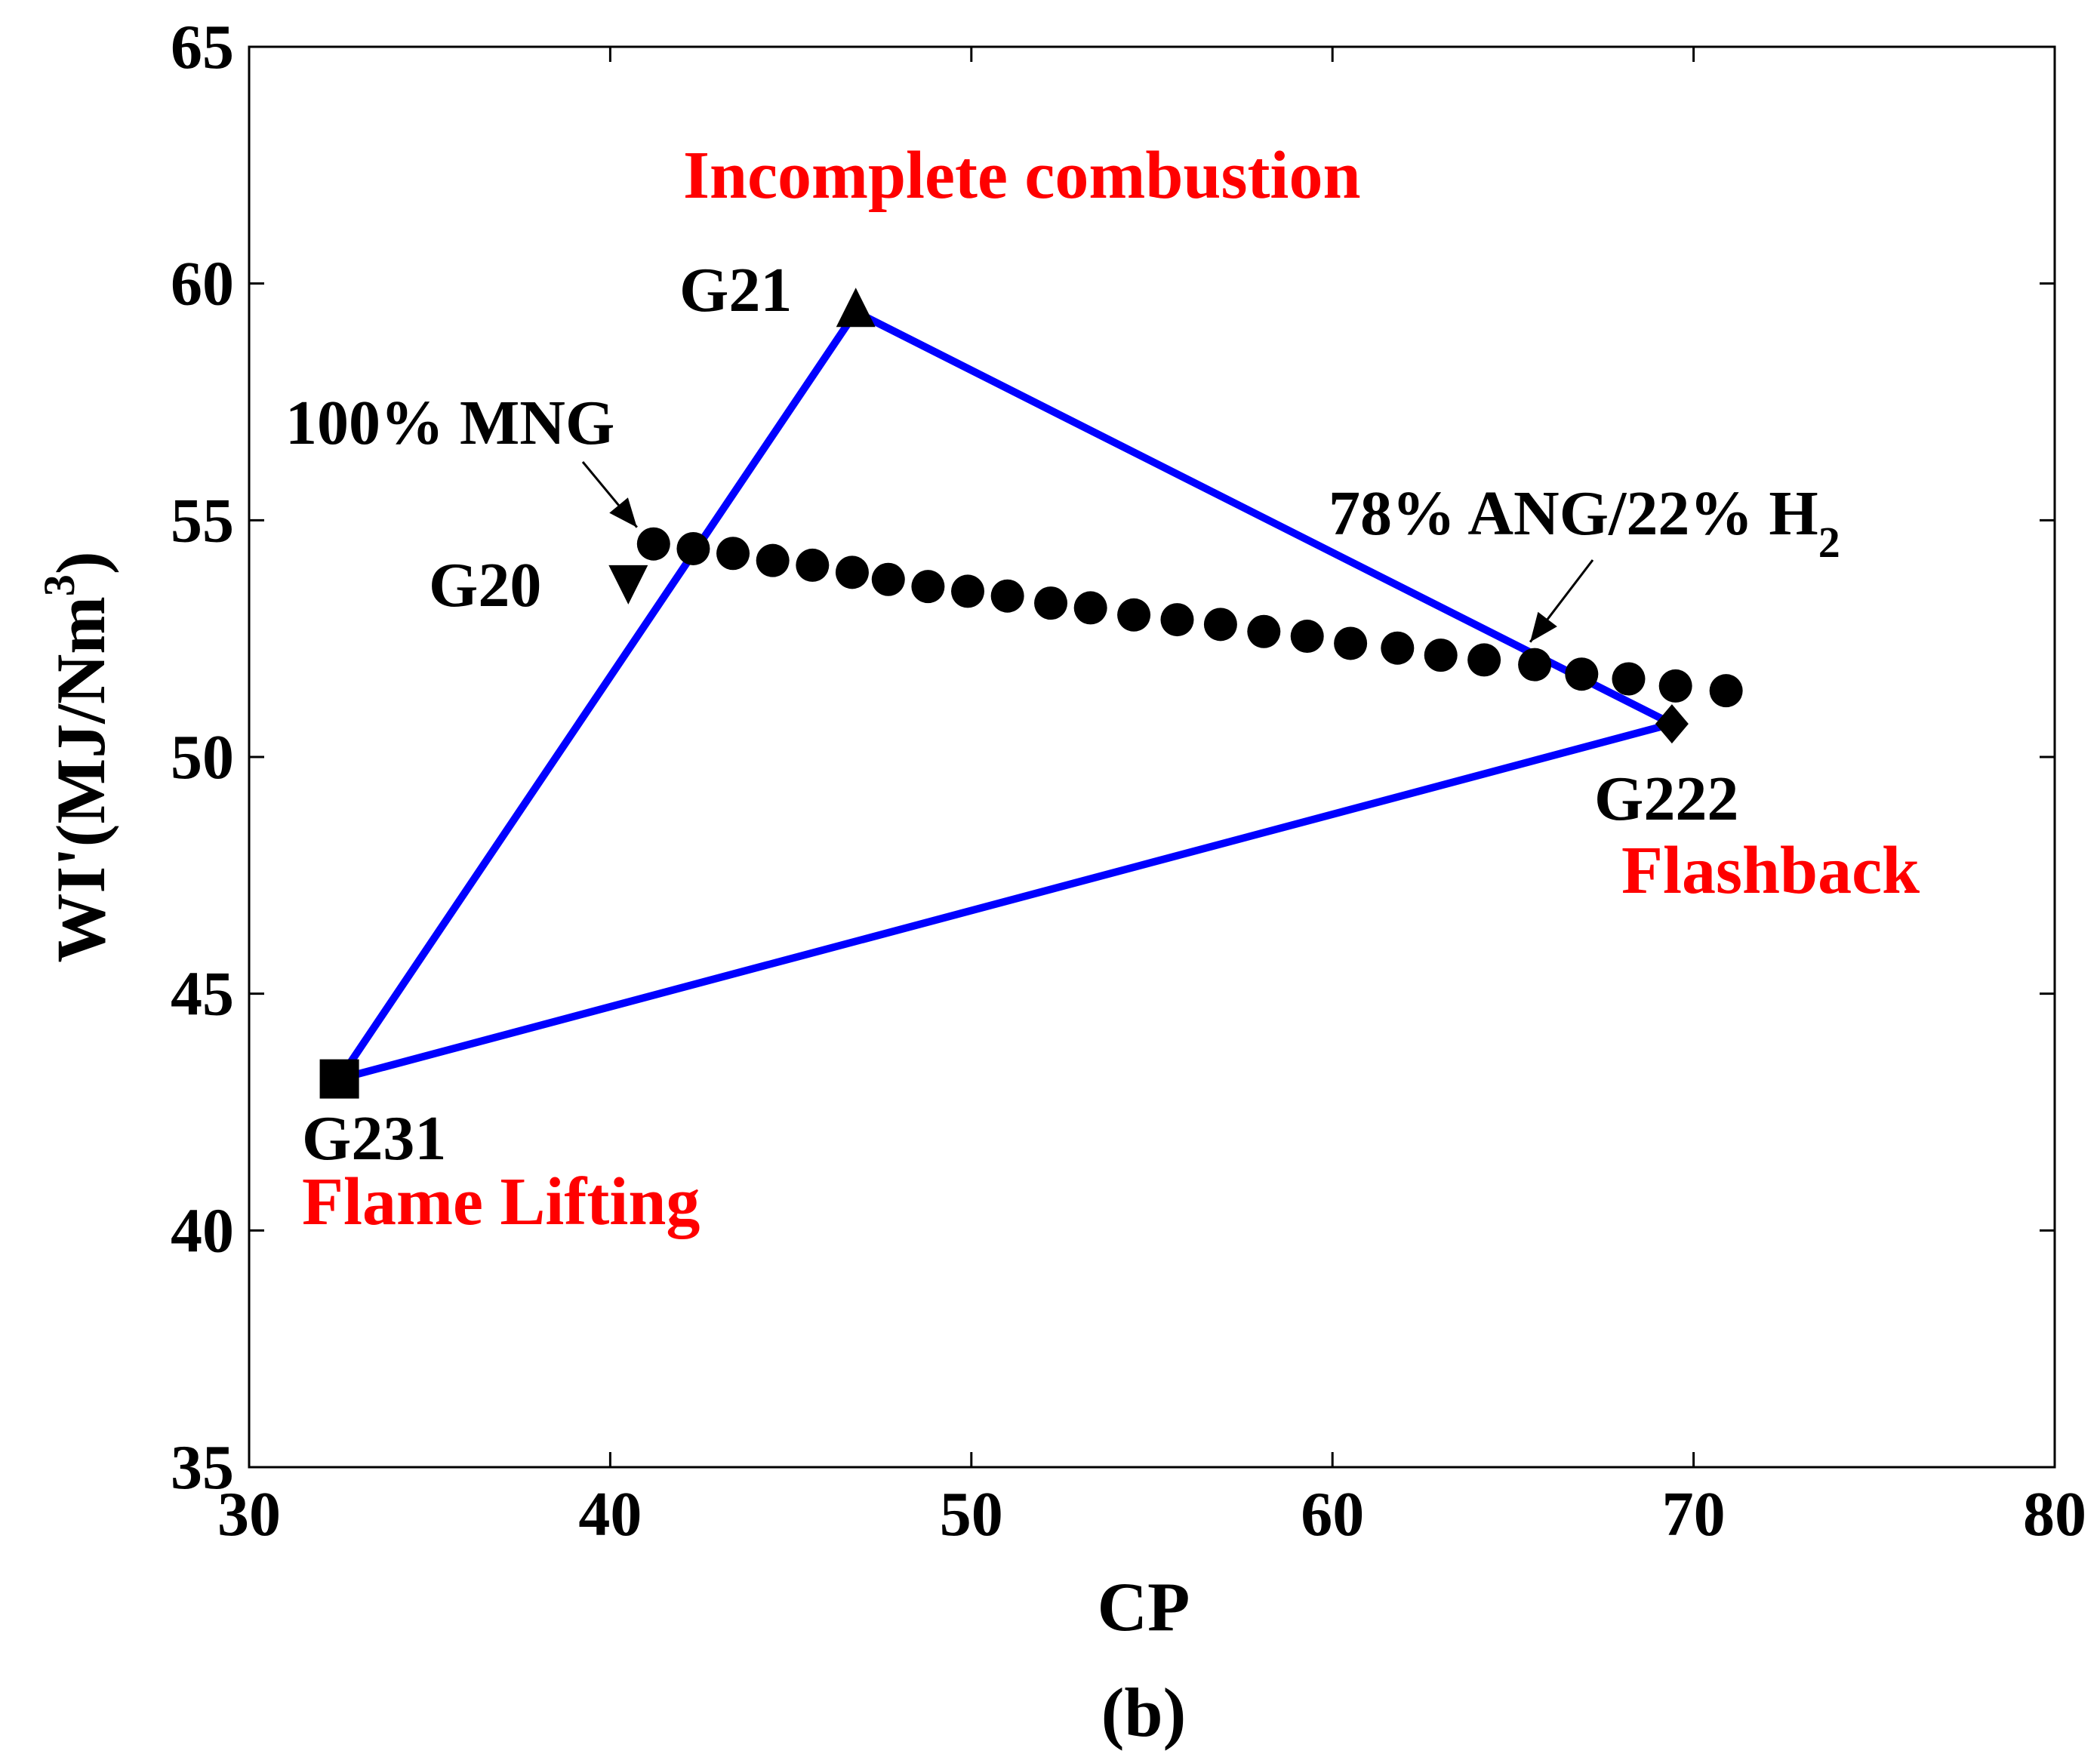 Image resolution: width=2100 pixels, height=1760 pixels. I want to click on annotation-100-mng: 100% MNG, so click(450, 423).